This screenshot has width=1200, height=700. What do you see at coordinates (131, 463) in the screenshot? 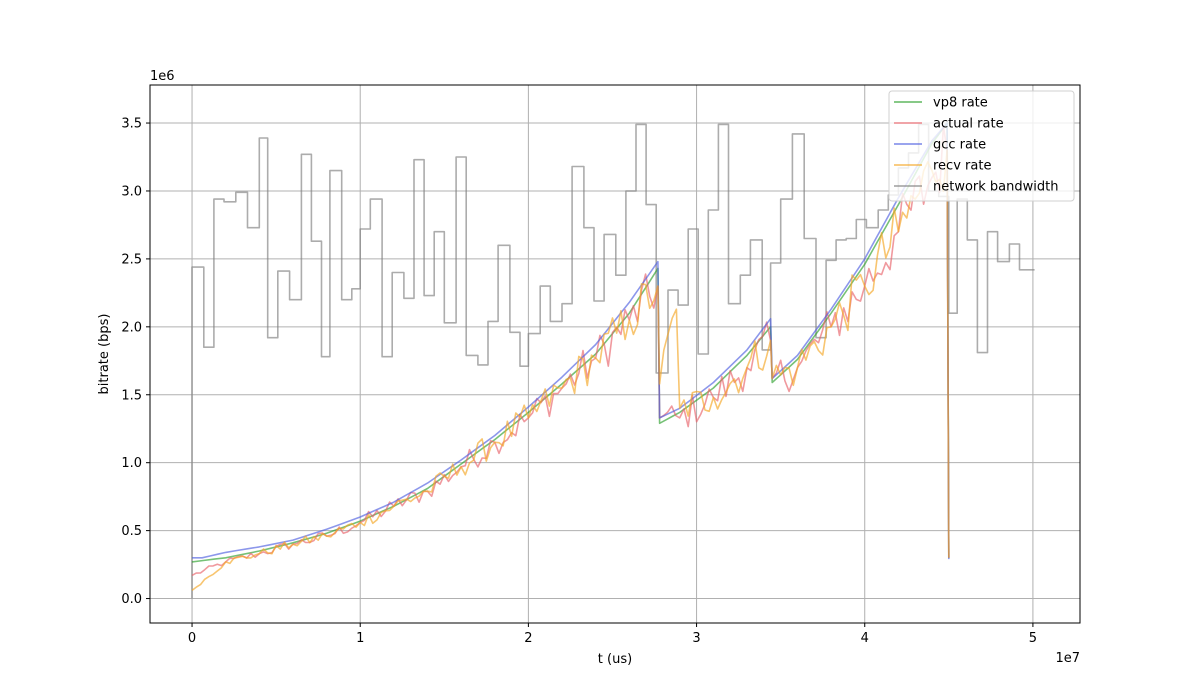
I see `y-tick-label: 1.0` at bounding box center [131, 463].